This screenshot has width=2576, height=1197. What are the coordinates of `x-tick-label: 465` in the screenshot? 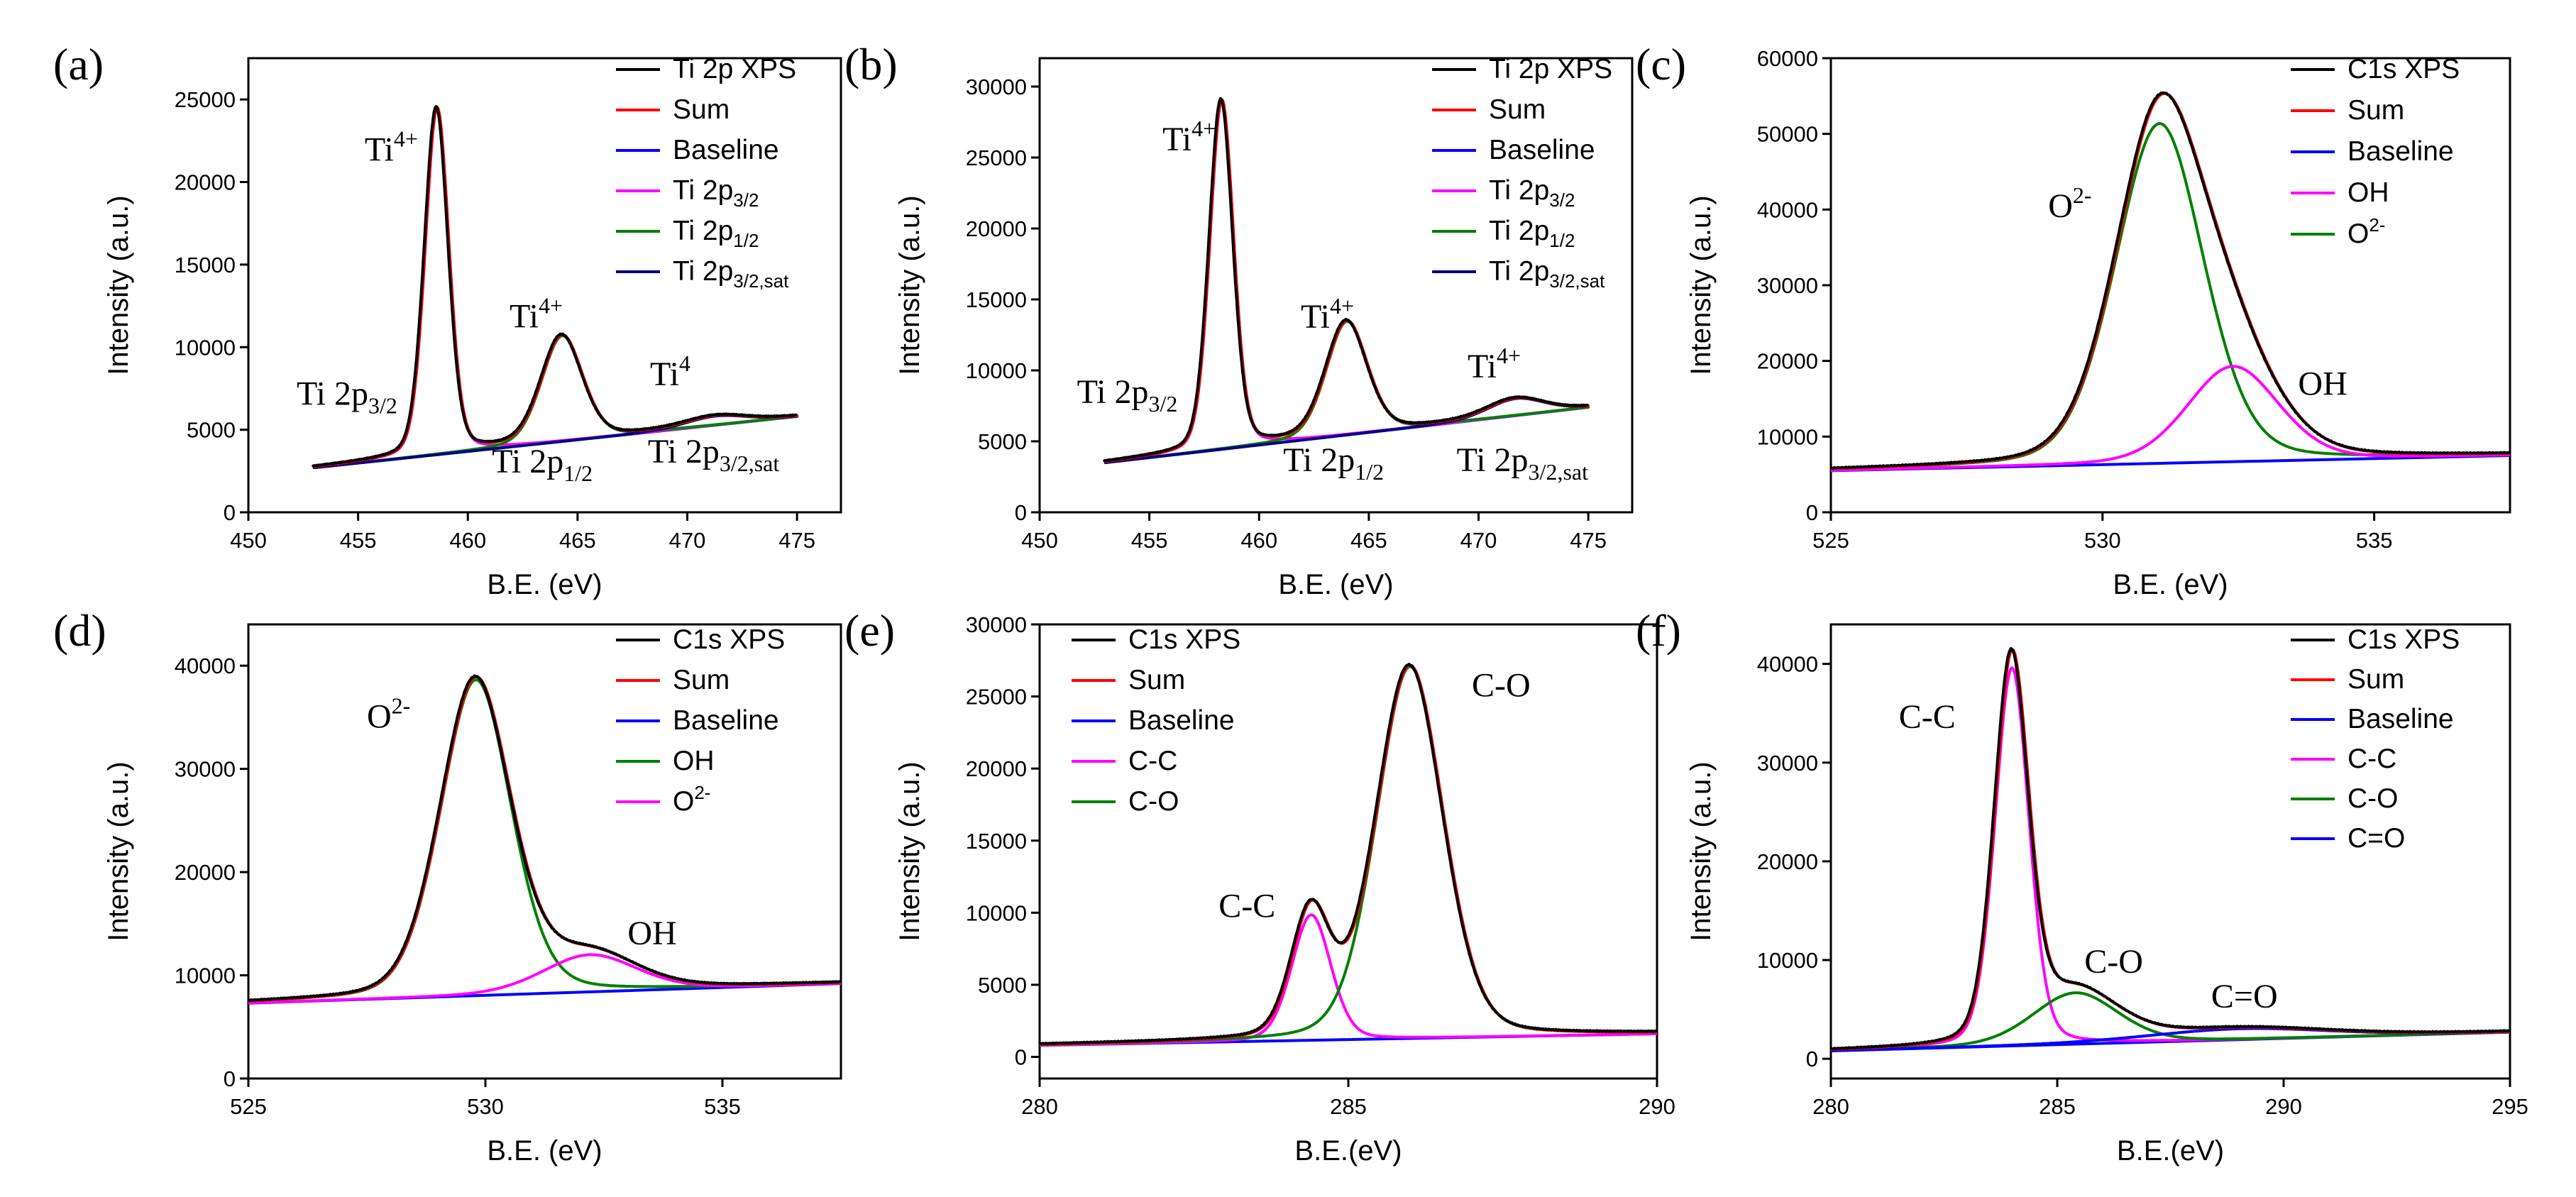 It's located at (1368, 540).